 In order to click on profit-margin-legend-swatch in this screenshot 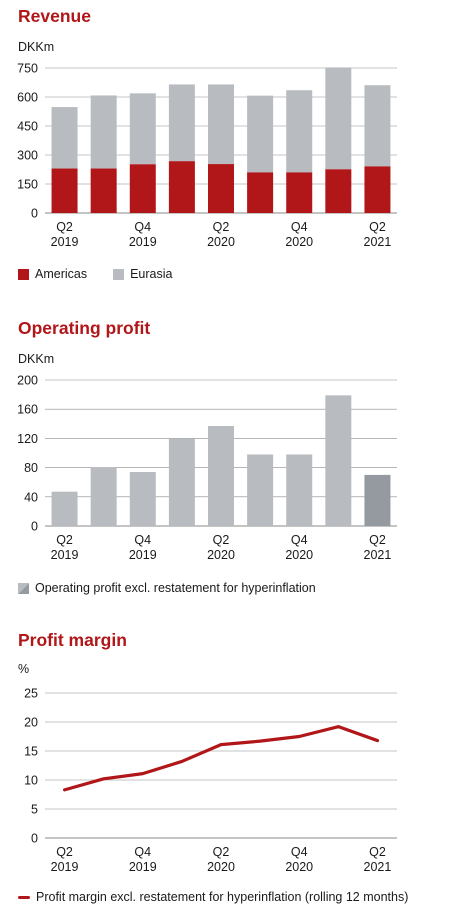, I will do `click(24, 897)`.